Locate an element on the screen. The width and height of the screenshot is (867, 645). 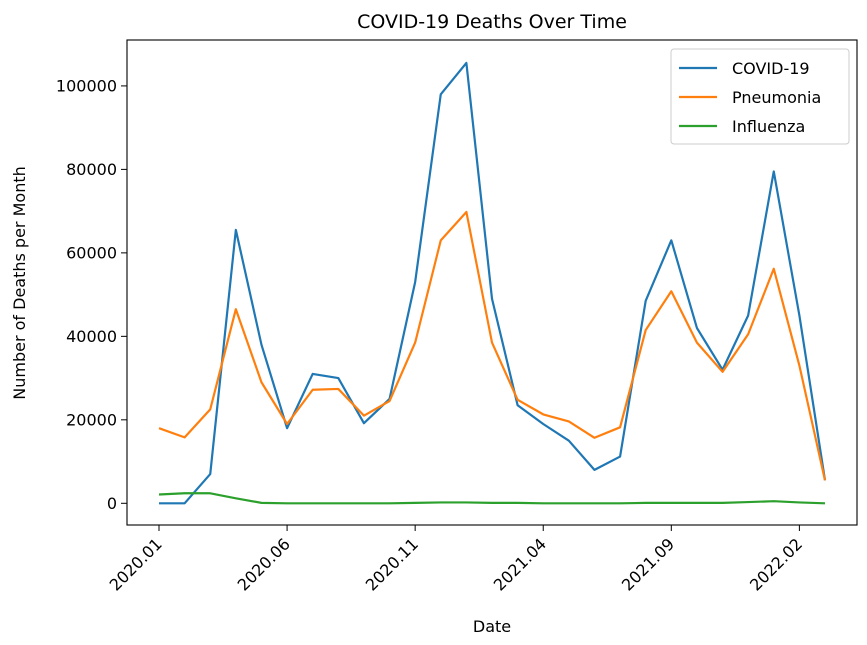
x-tick-label: 2020.06 is located at coordinates (264, 564).